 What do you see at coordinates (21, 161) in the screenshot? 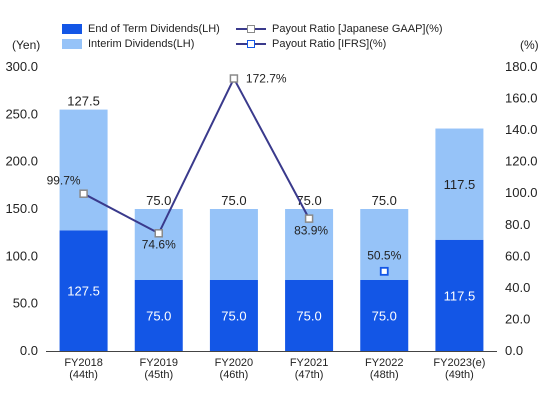
I see `y-tick-label: 200.0` at bounding box center [21, 161].